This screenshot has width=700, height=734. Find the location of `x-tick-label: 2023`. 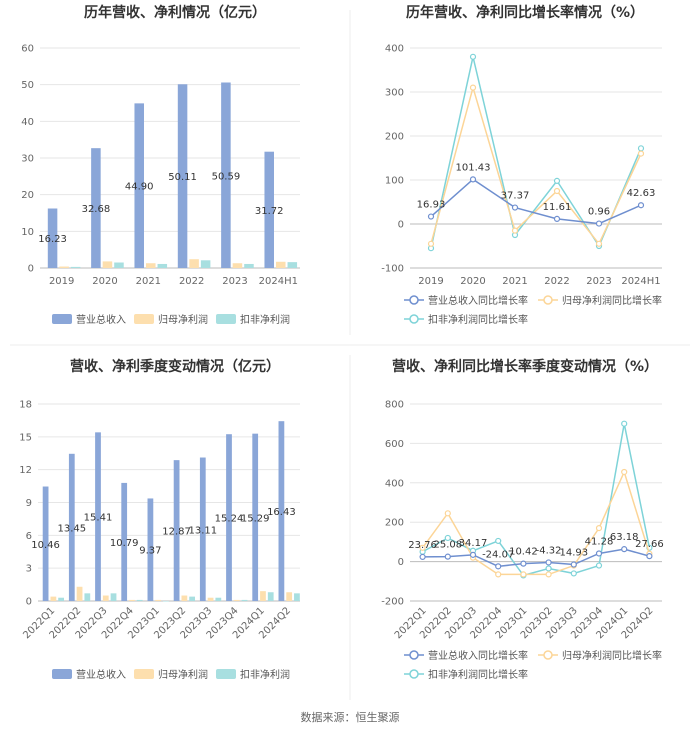

x-tick-label: 2023 is located at coordinates (234, 281).